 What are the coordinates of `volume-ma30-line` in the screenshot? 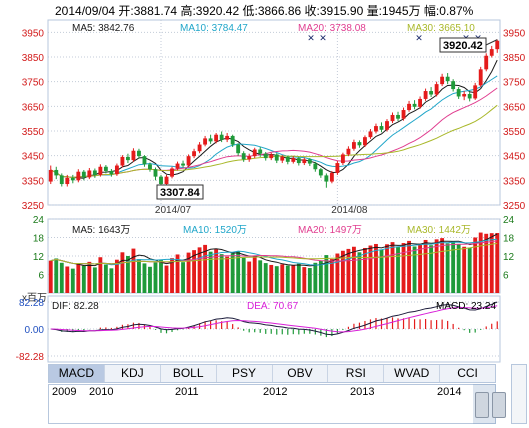 It's located at (274, 253).